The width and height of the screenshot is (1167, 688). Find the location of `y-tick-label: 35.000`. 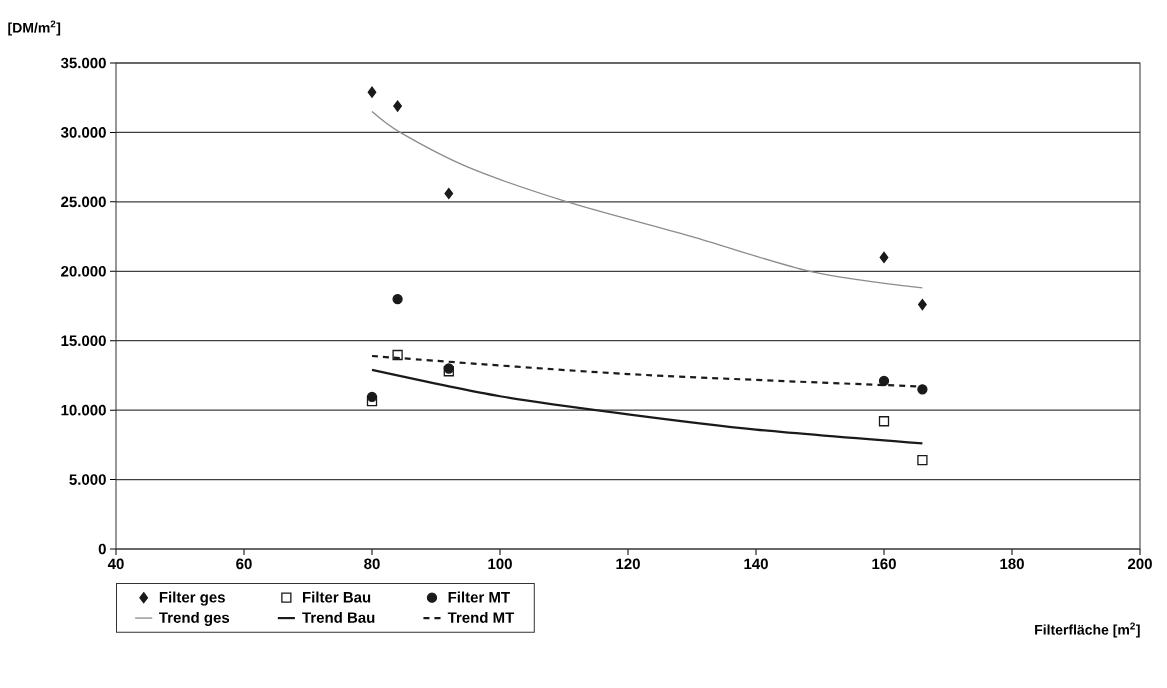

y-tick-label: 35.000 is located at coordinates (83, 63).